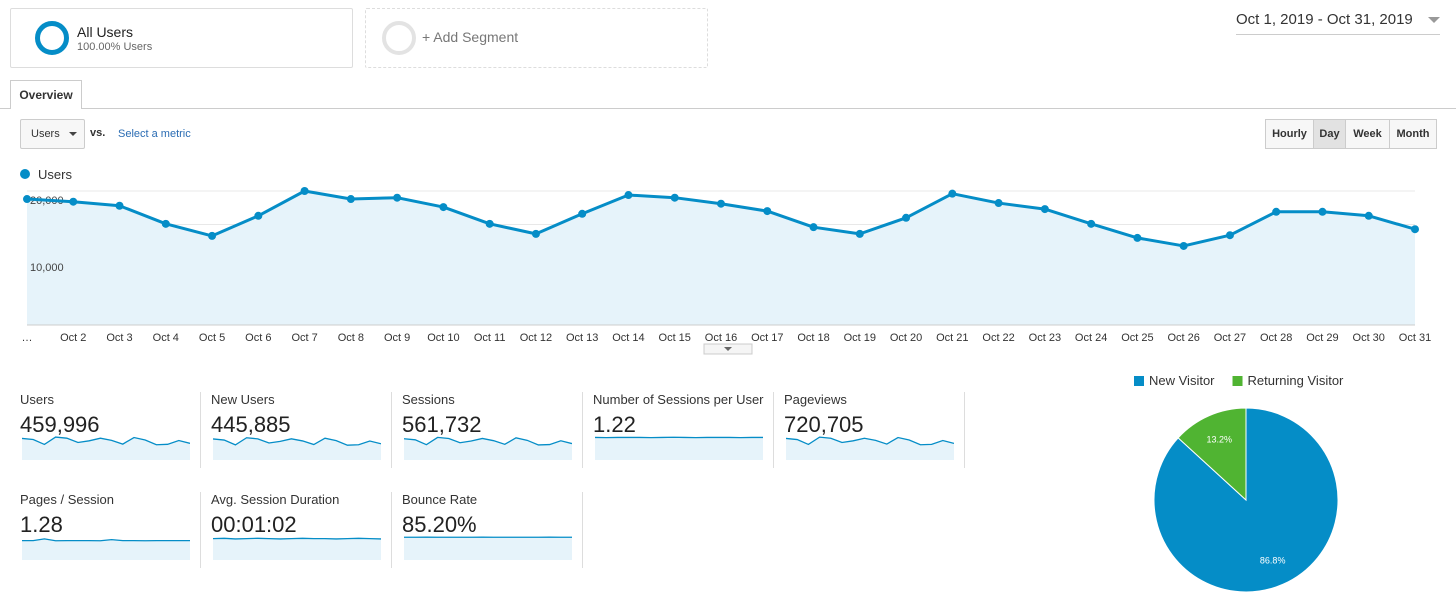 This screenshot has height=599, width=1456. Describe the element at coordinates (813, 338) in the screenshot. I see `x-tick-label: Oct 18` at that location.